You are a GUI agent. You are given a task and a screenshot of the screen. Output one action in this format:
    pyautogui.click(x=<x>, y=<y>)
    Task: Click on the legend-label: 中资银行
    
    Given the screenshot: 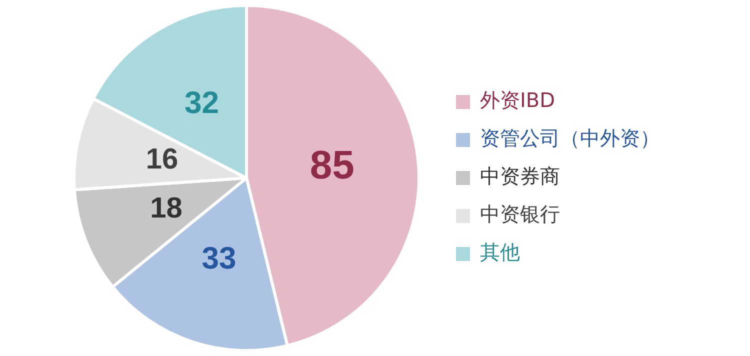 What is the action you would take?
    pyautogui.click(x=520, y=214)
    